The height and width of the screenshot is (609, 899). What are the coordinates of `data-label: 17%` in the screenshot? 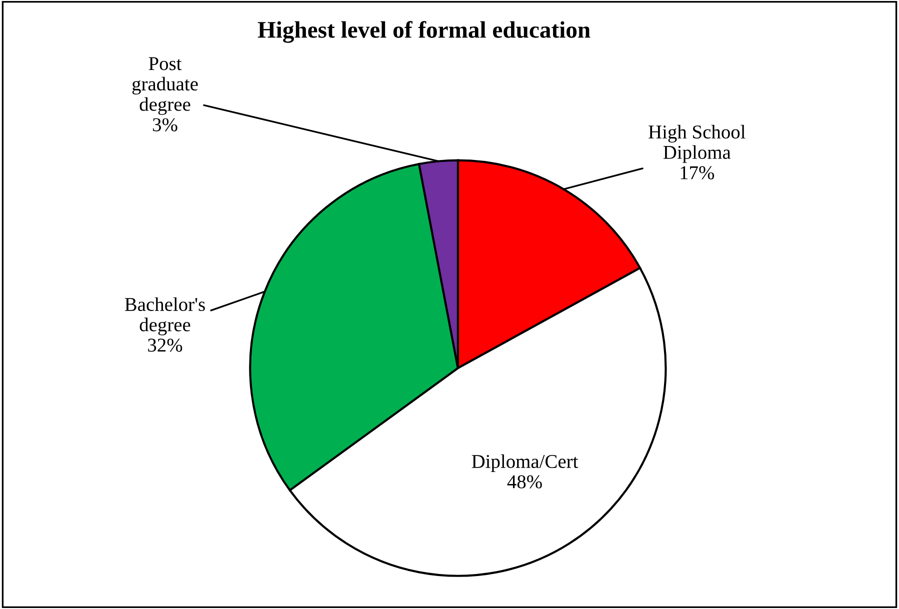 It's located at (697, 173).